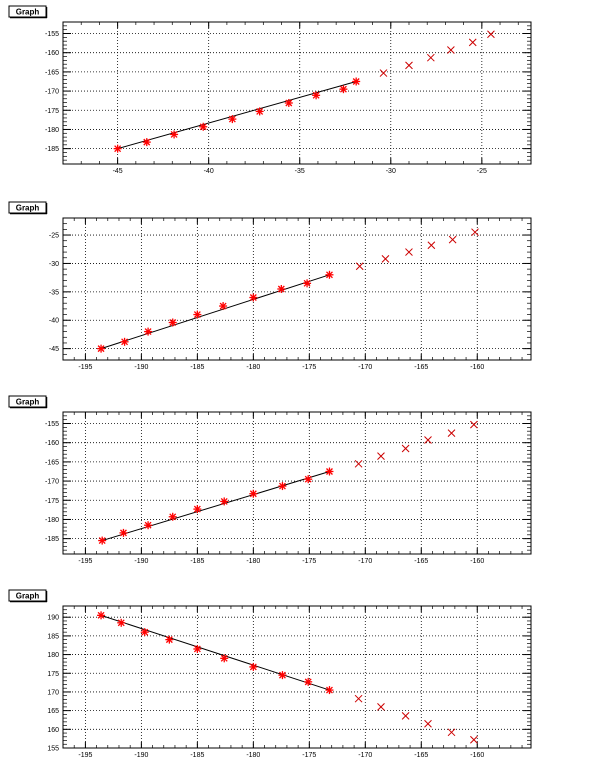  What do you see at coordinates (53, 692) in the screenshot?
I see `y-tick-label: 170` at bounding box center [53, 692].